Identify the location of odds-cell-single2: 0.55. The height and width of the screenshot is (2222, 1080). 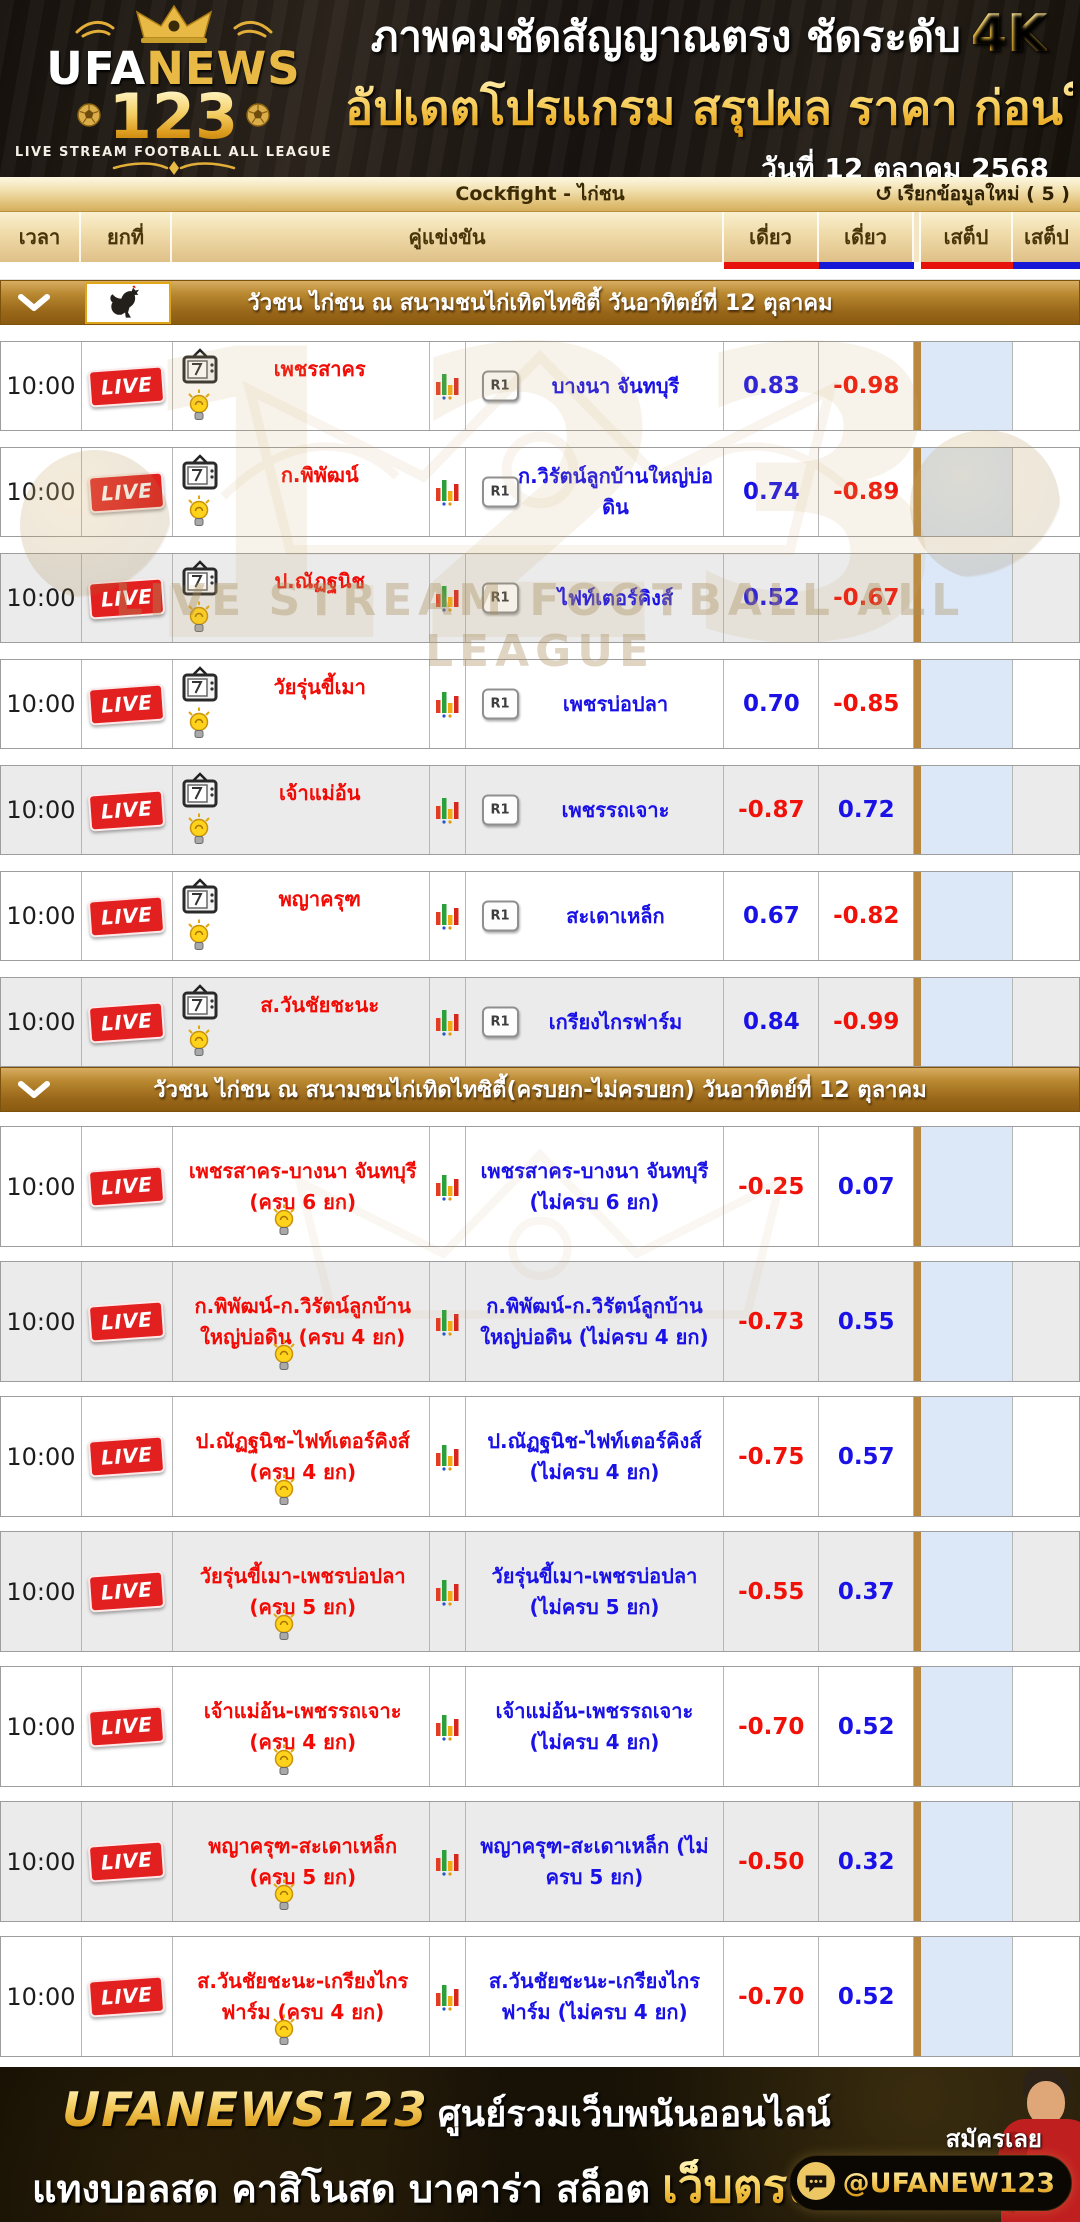
(867, 1321).